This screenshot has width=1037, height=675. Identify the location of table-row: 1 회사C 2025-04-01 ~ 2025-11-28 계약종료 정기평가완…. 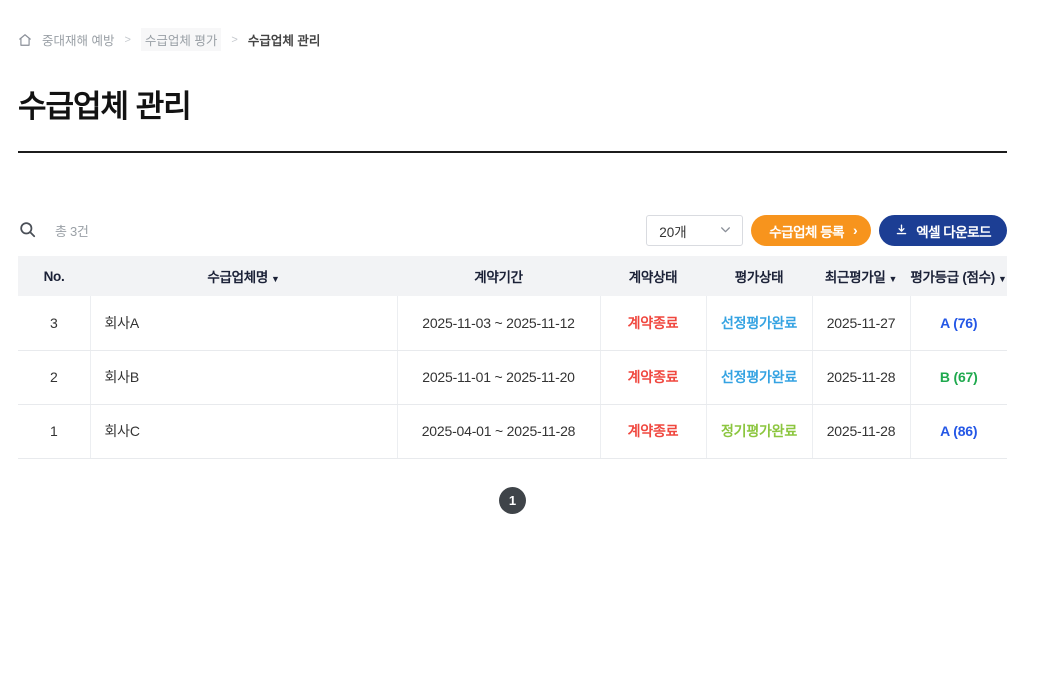
(512, 431).